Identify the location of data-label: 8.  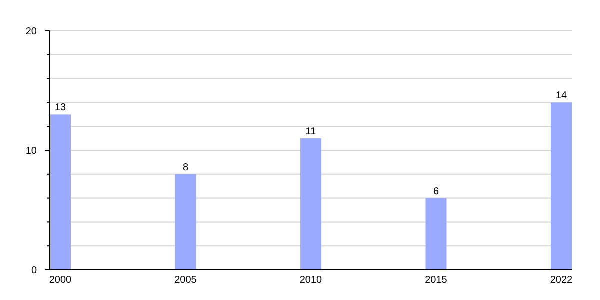
(185, 168).